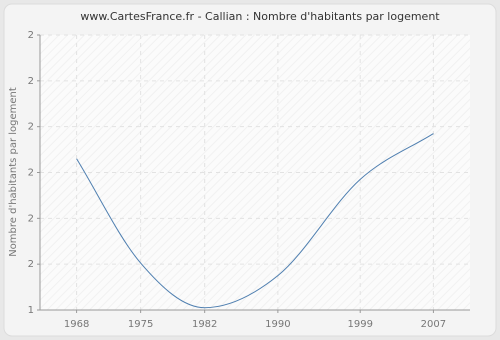 This screenshot has width=500, height=340. What do you see at coordinates (31, 310) in the screenshot?
I see `y-tick-label: 1` at bounding box center [31, 310].